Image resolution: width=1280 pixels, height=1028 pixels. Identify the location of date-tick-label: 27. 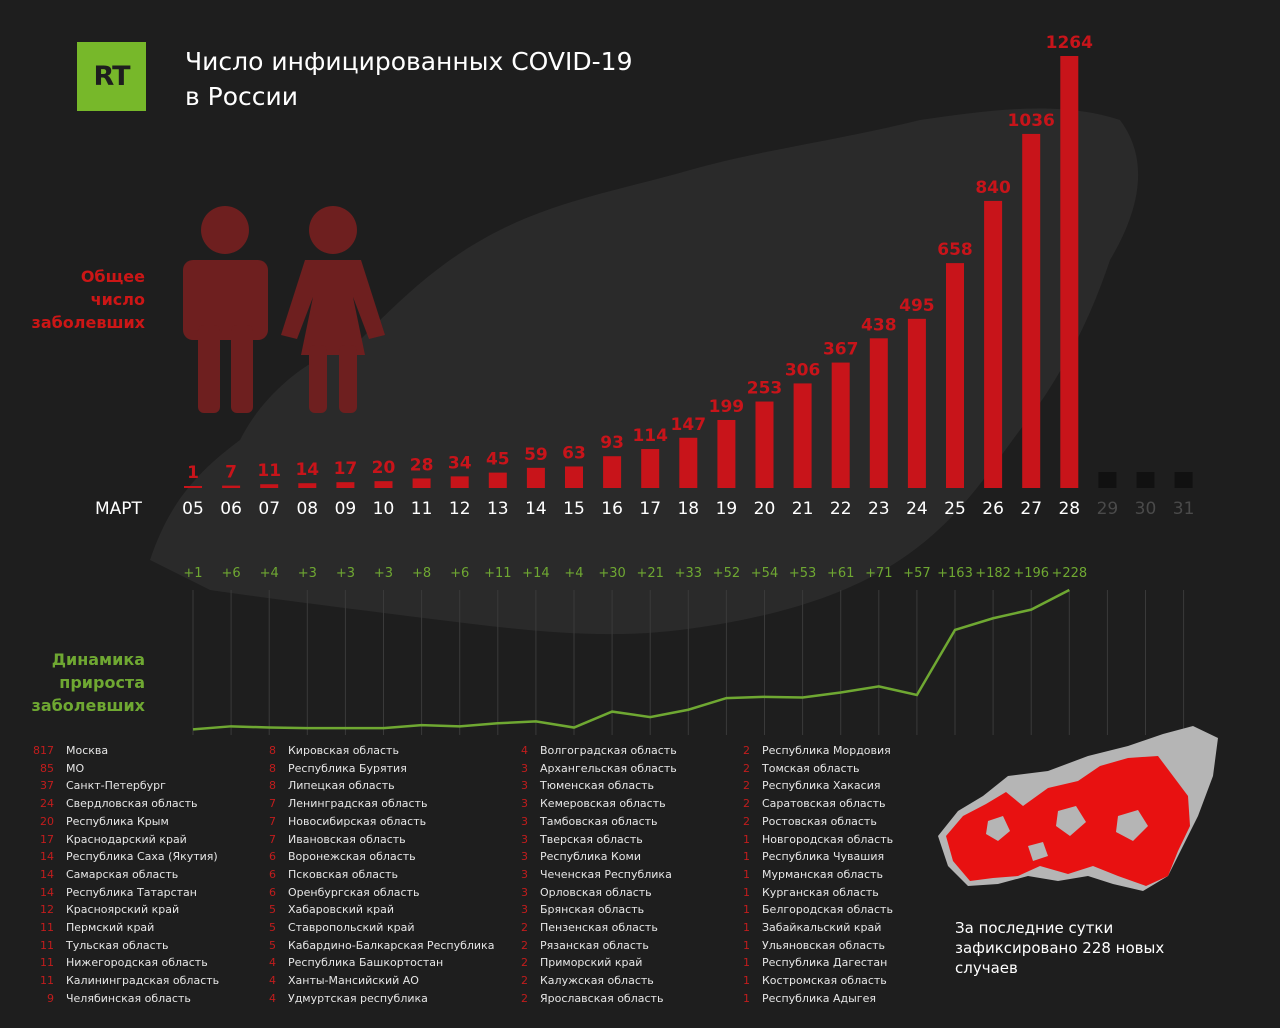
(1031, 509).